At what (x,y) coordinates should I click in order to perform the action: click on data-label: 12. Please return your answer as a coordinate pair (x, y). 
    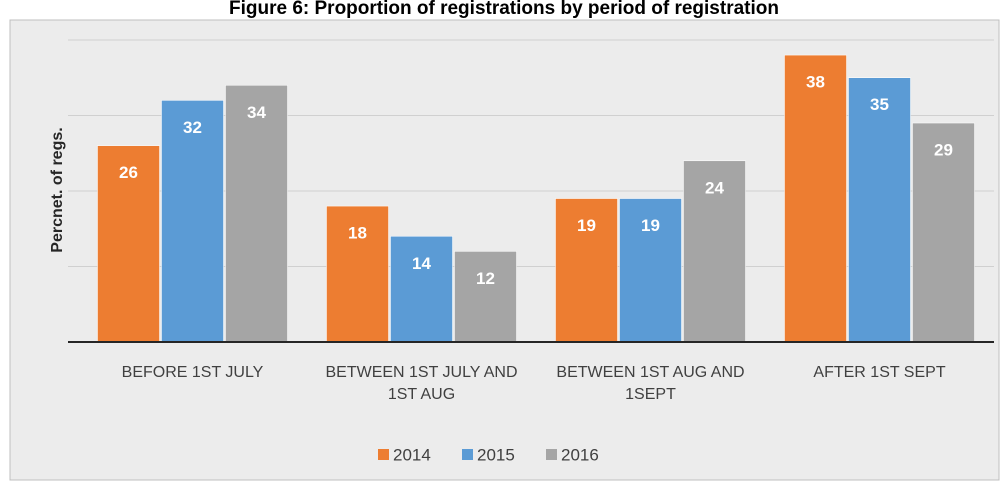
    Looking at the image, I should click on (485, 278).